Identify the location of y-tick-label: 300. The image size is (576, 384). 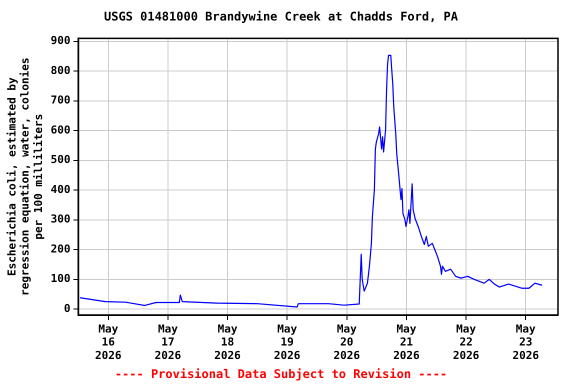
(60, 219).